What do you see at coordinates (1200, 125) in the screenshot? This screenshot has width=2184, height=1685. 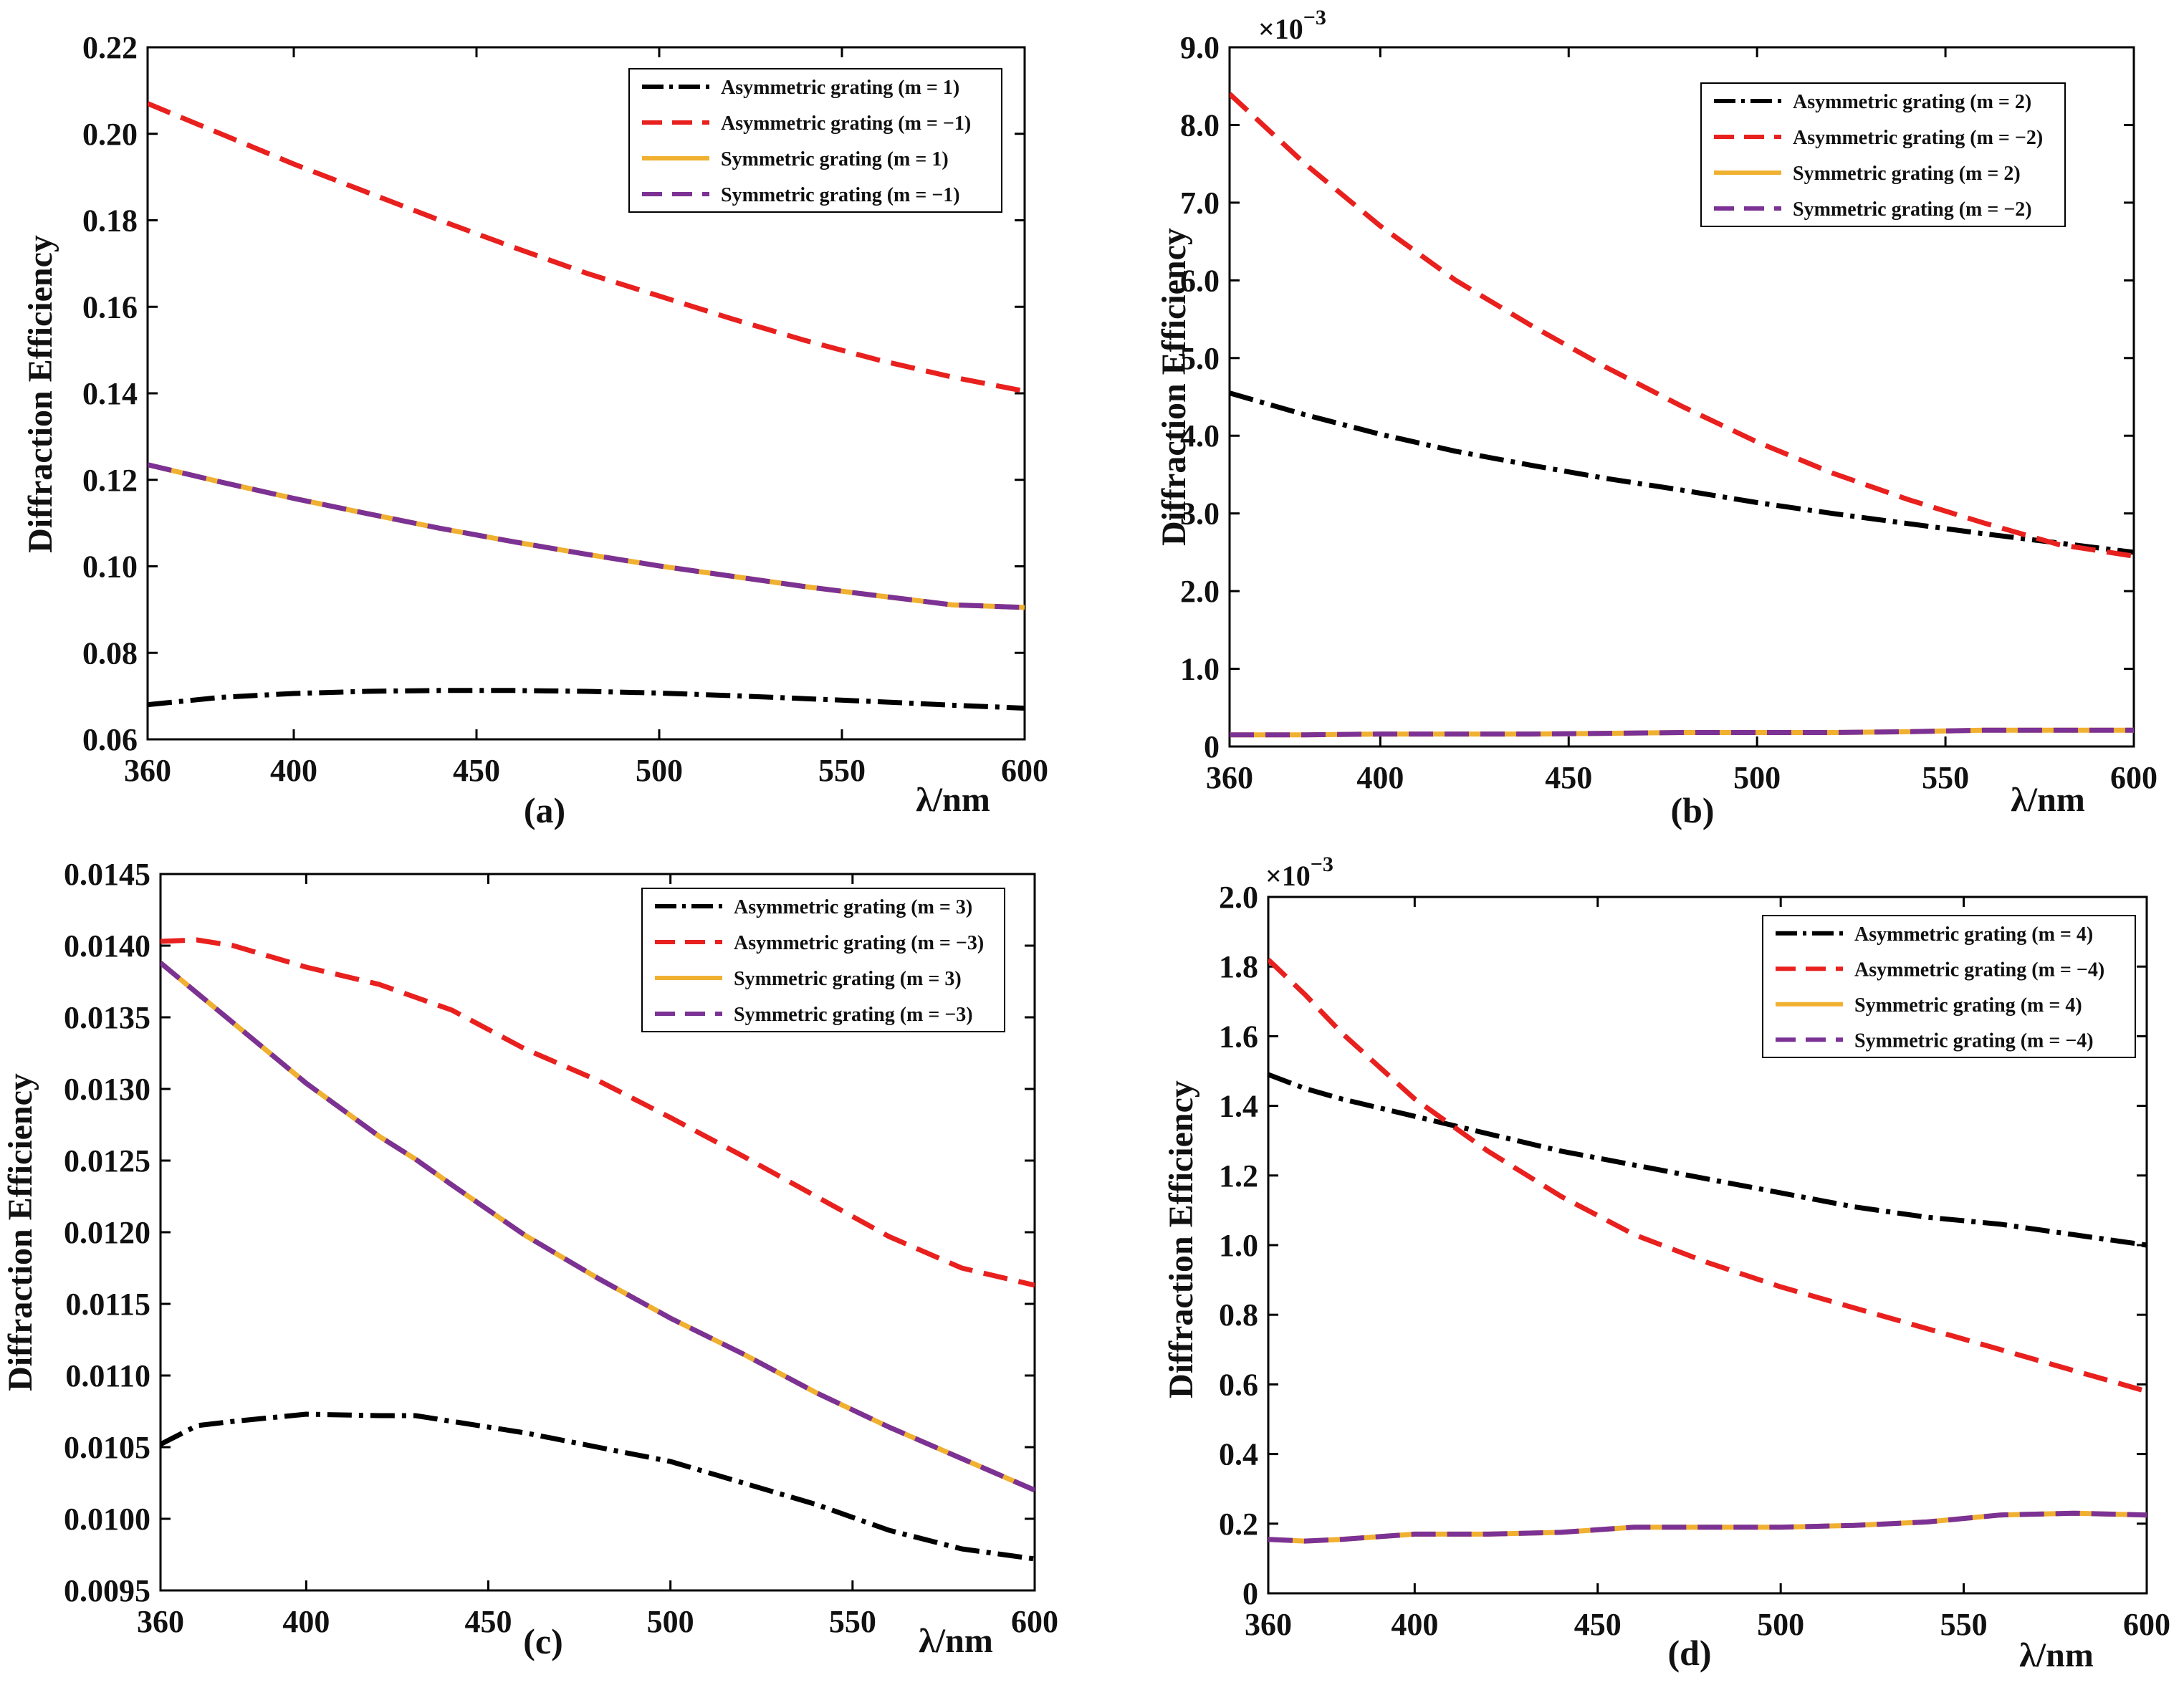 I see `y-tick-label: 8.0` at bounding box center [1200, 125].